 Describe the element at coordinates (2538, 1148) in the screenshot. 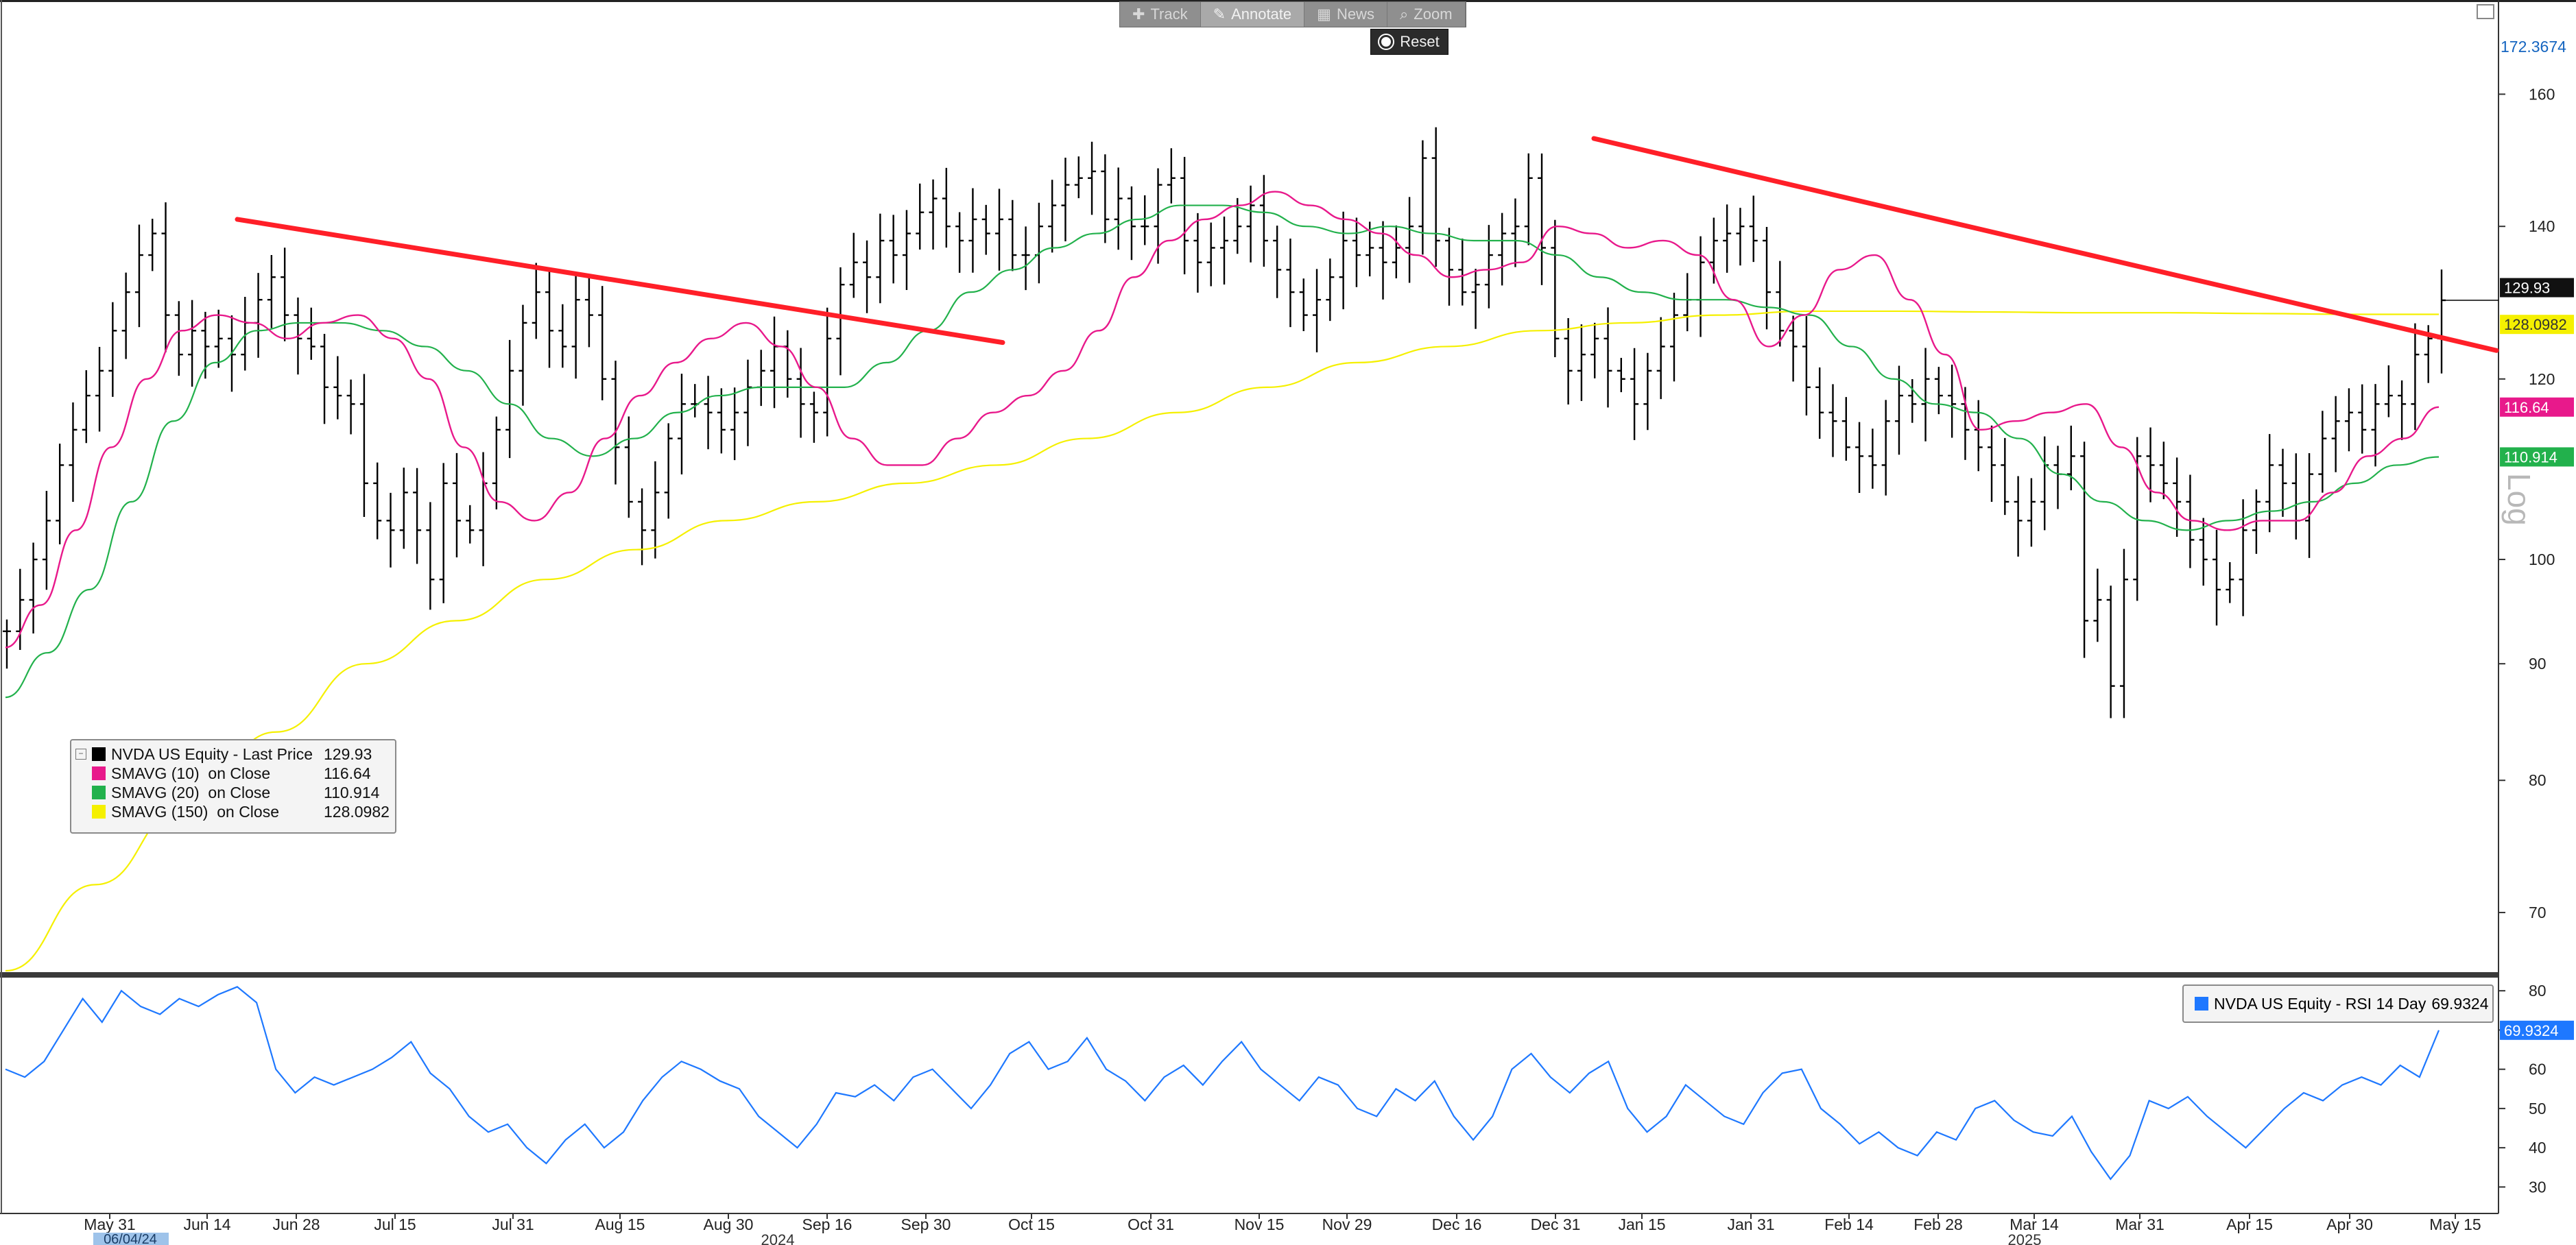

I see `rsi-y-tick-label: 40` at that location.